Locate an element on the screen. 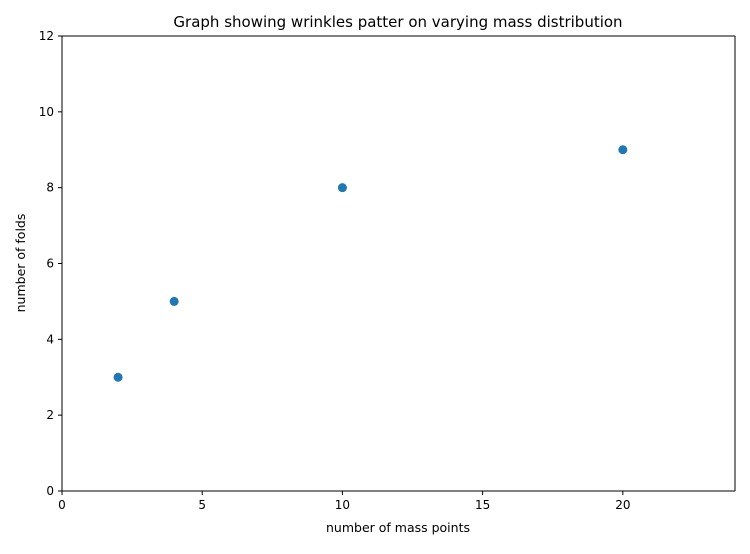  x-axis-ticks: 0 5 10 15 20 is located at coordinates (344, 501).